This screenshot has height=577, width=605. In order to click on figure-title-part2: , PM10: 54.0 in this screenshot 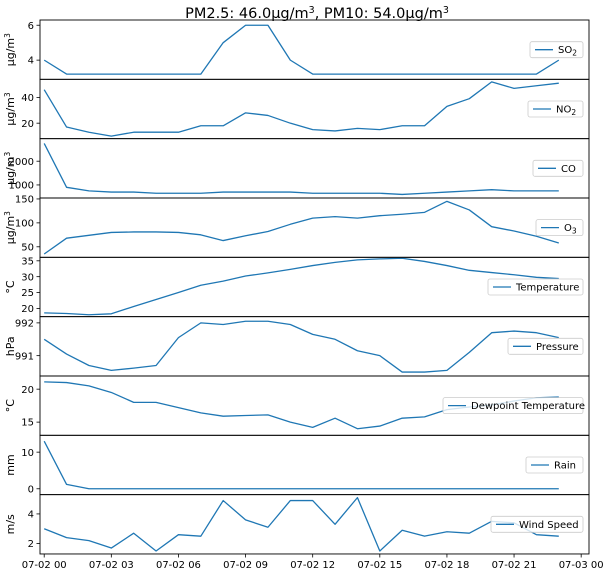, I will do `click(360, 14)`.